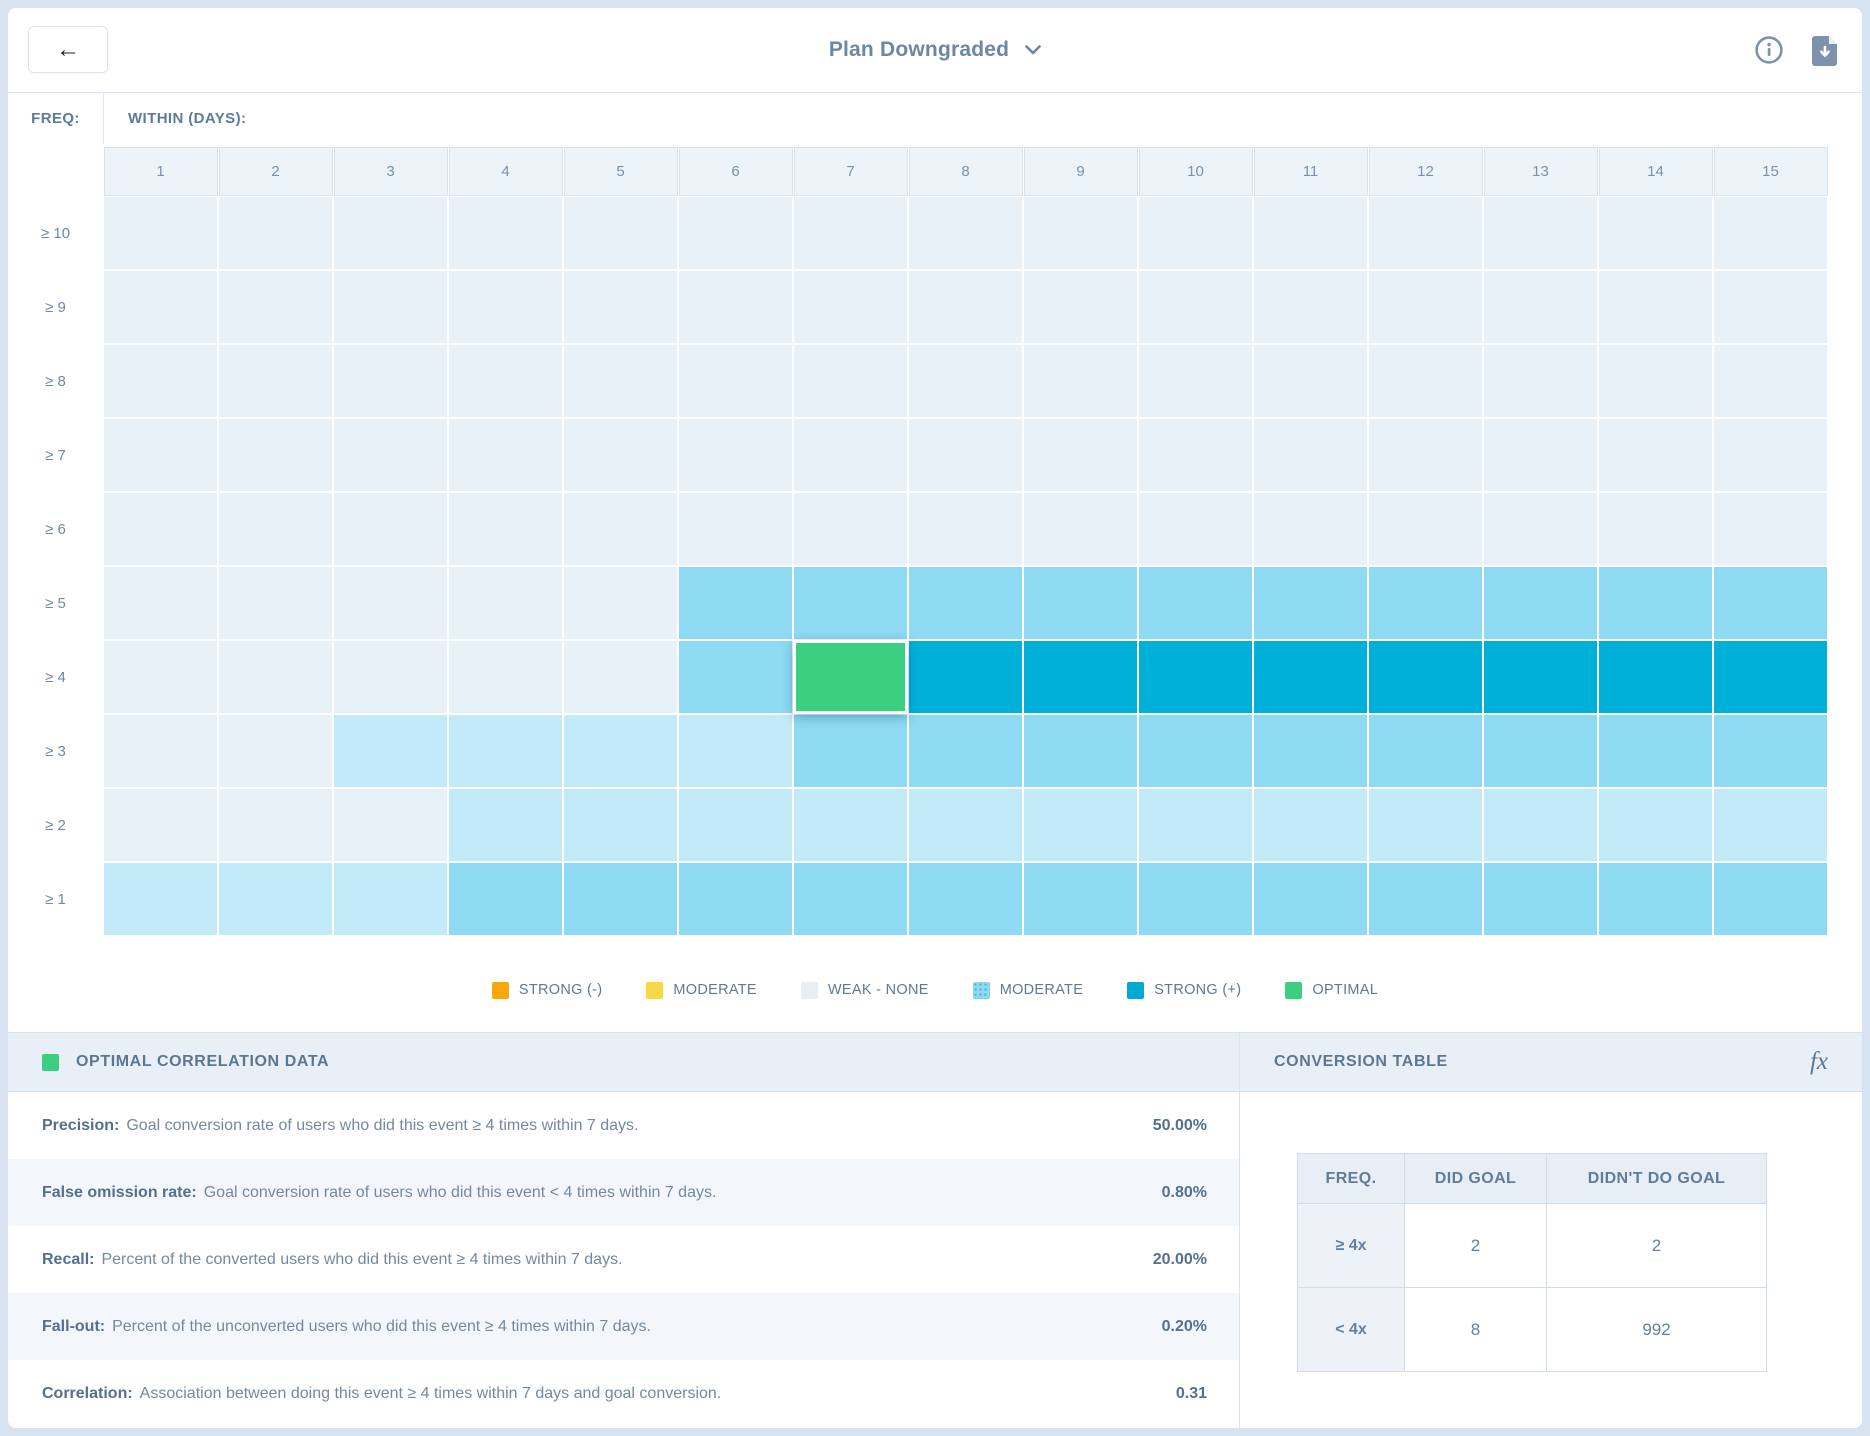 Image resolution: width=1870 pixels, height=1436 pixels. I want to click on download-report-icon, so click(1825, 50).